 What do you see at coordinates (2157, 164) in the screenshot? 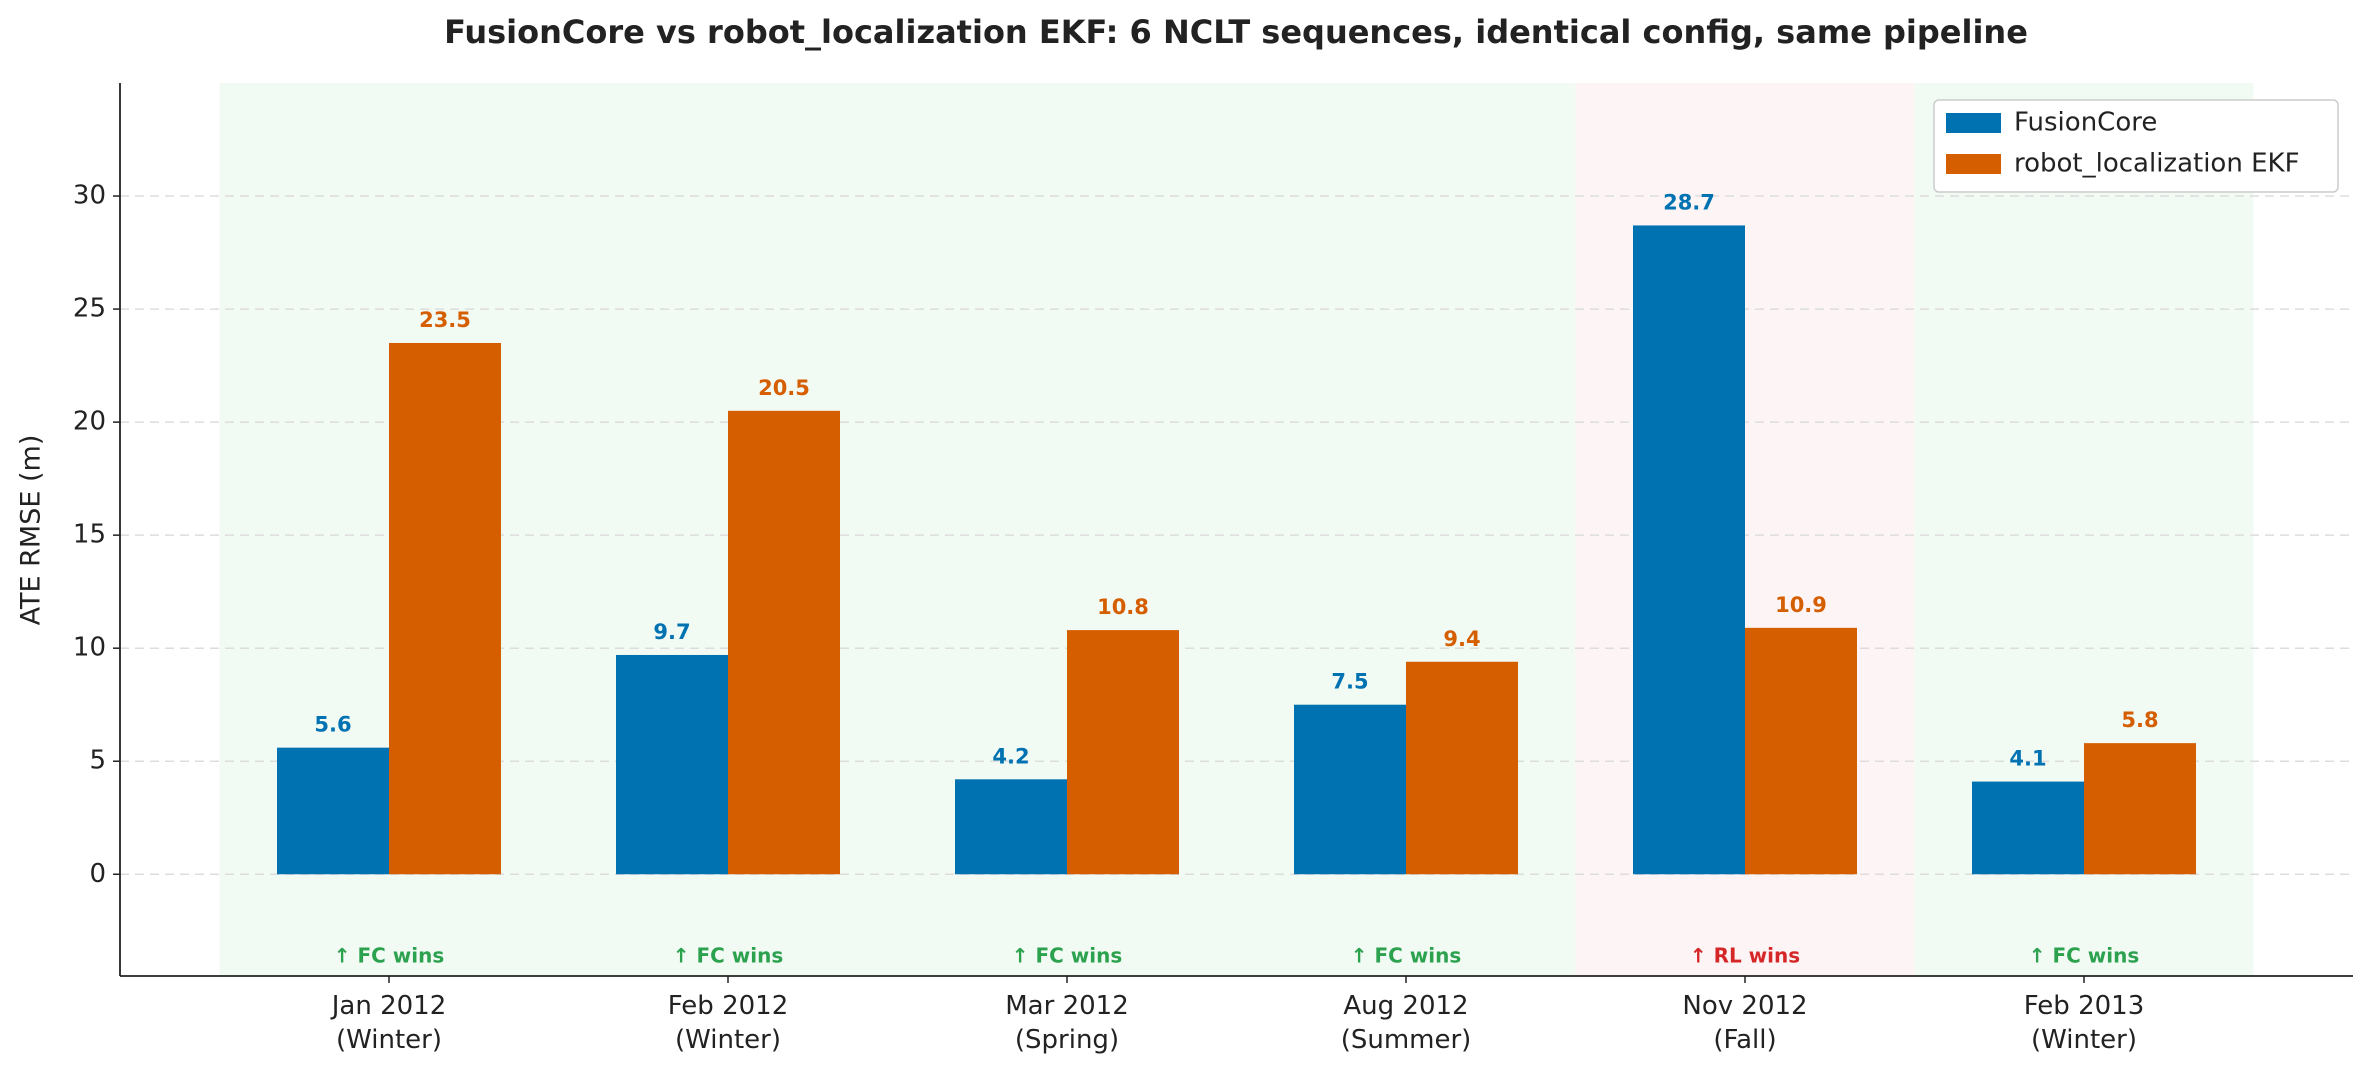
I see `legend-label: robot_localization EKF` at bounding box center [2157, 164].